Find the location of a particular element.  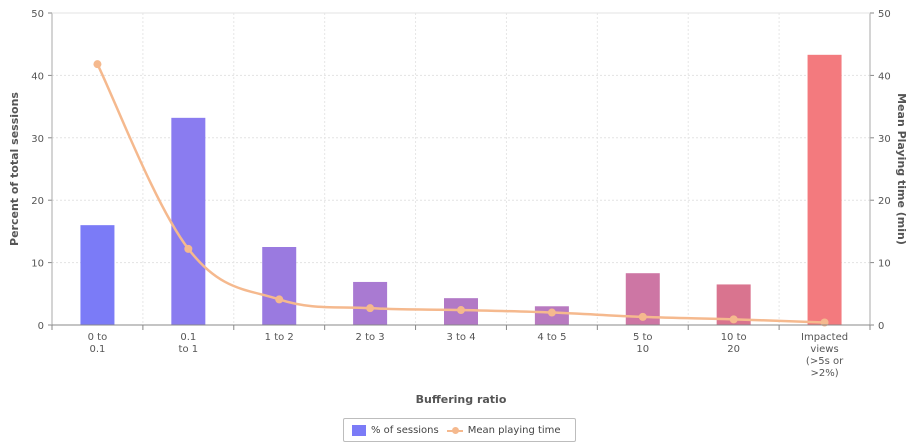

legend-item-sessions: % of sessions is located at coordinates (395, 430).